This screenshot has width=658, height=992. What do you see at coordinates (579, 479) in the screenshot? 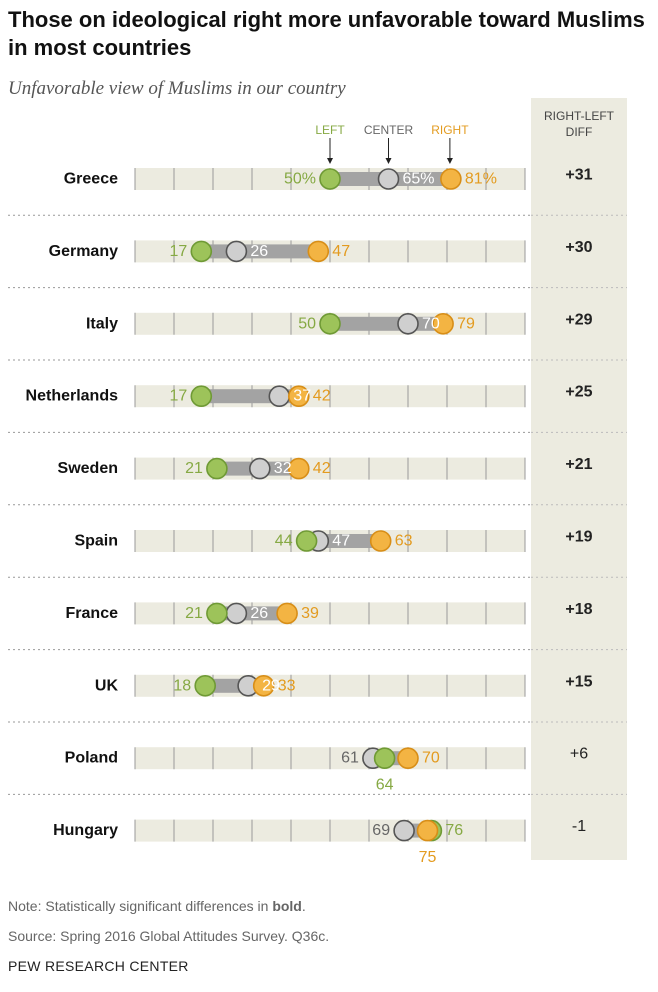
I see `diff-panel` at bounding box center [579, 479].